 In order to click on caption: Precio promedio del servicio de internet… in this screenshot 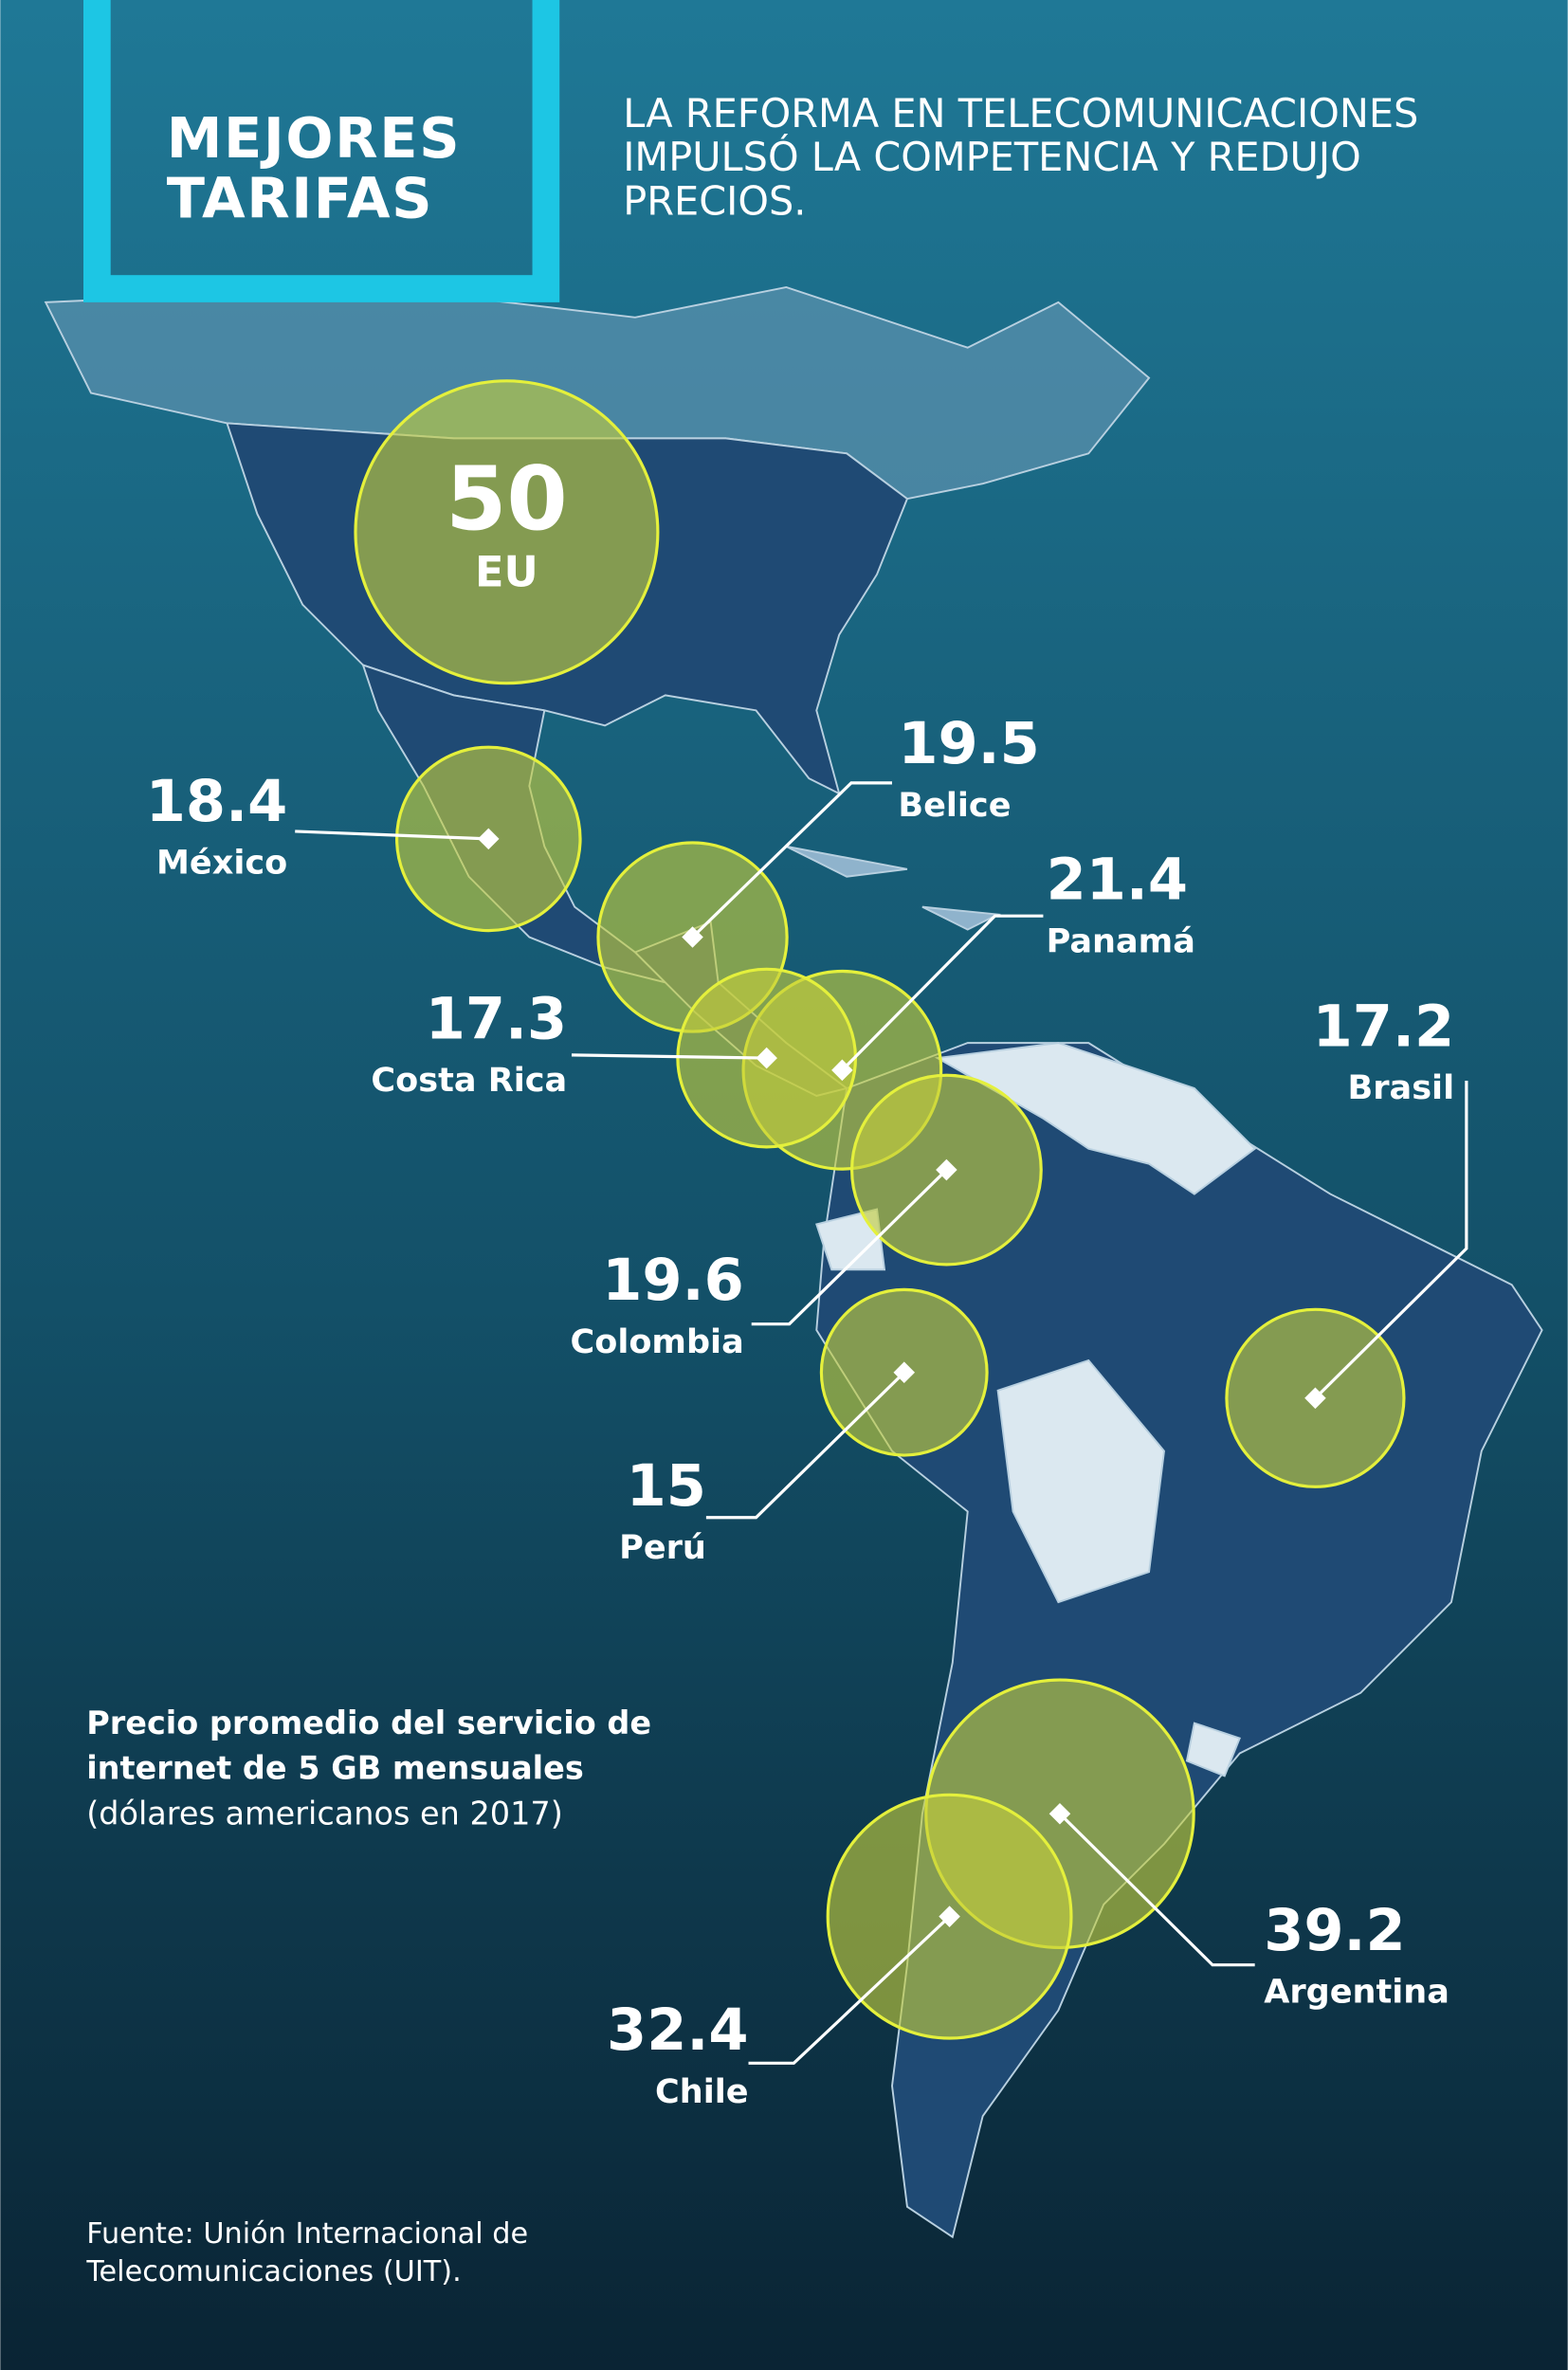, I will do `click(369, 1746)`.